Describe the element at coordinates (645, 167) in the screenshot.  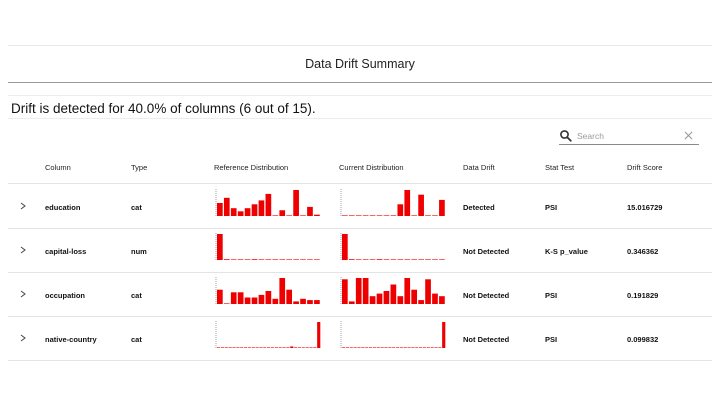
I see `drift-score-header: Drift Score` at that location.